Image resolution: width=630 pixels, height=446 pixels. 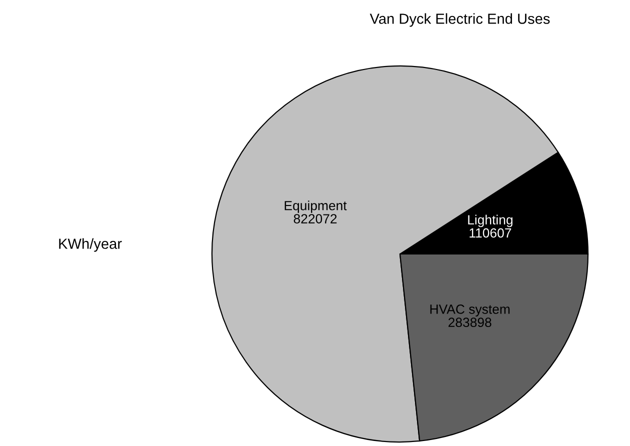 I want to click on data-label: 110607, so click(x=491, y=233).